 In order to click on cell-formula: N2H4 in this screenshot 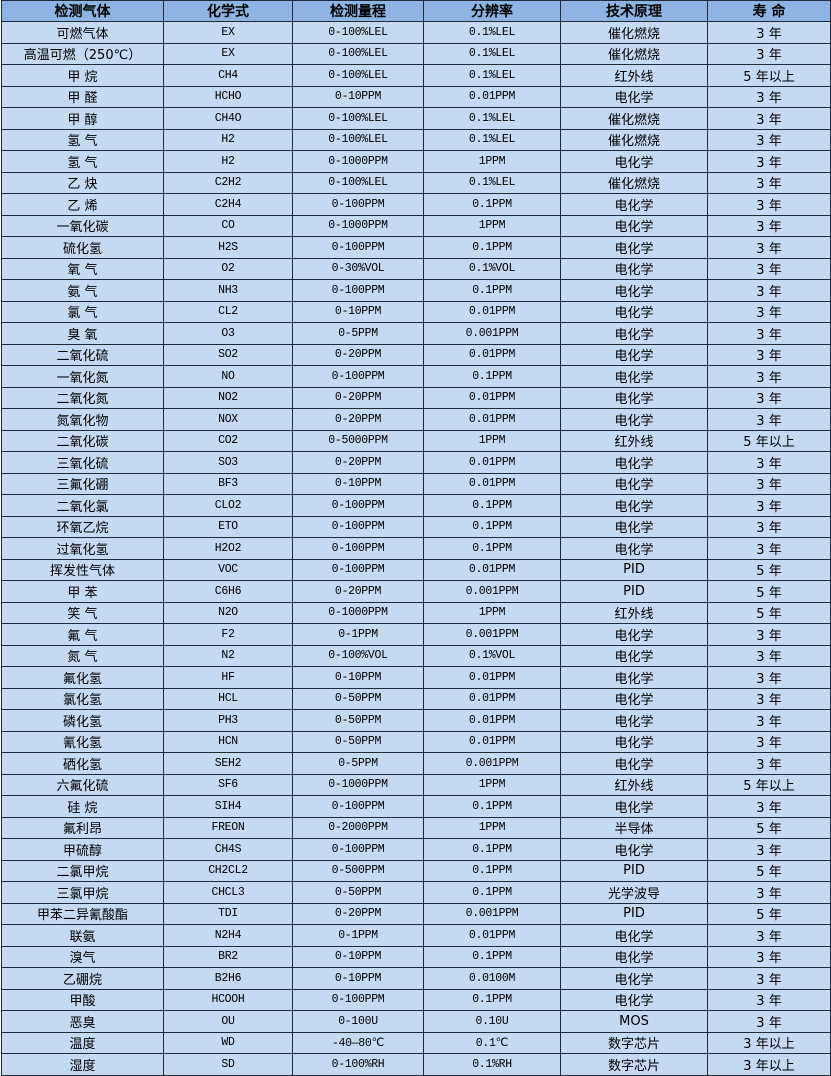, I will do `click(228, 935)`.